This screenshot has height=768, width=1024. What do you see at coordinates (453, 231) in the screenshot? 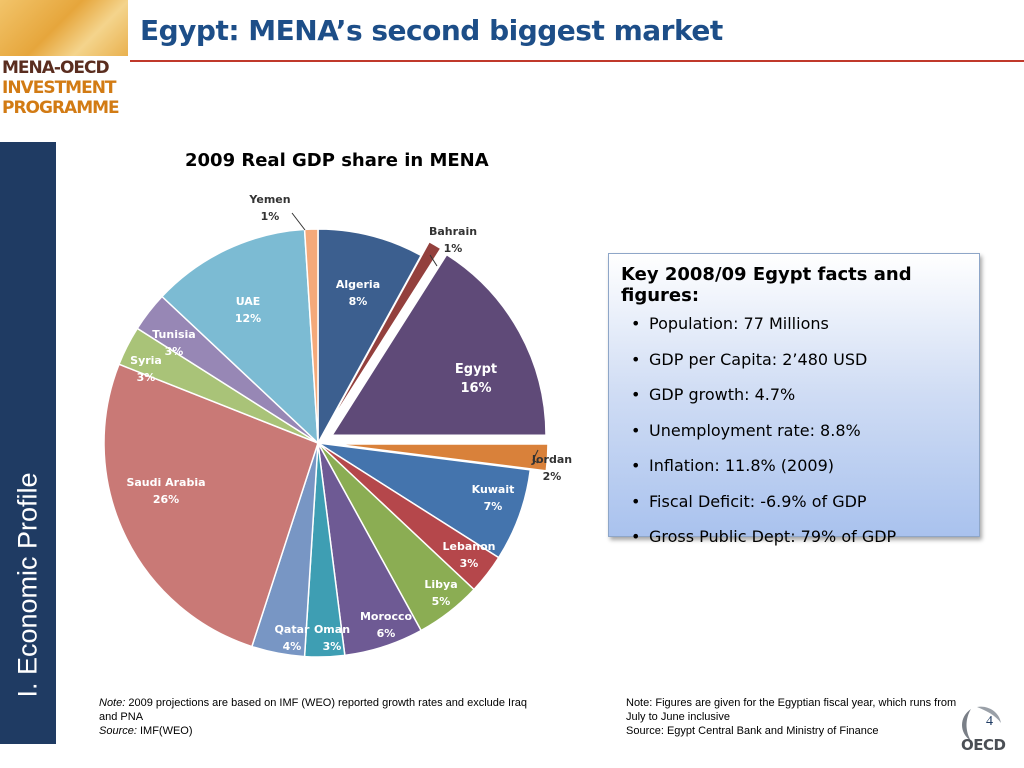
I see `slice-label-bahrain: Bahrain` at bounding box center [453, 231].